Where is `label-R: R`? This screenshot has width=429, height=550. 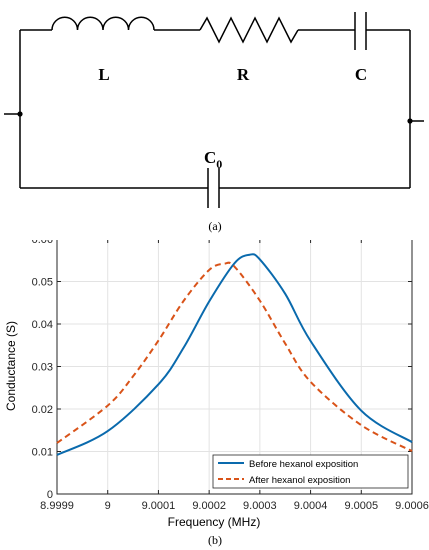 label-R: R is located at coordinates (243, 74).